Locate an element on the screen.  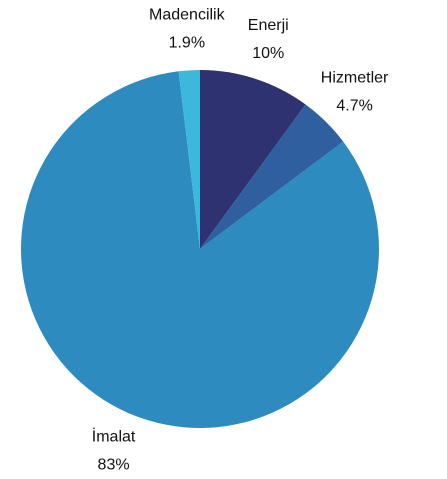
slice-value-label: 1.9% is located at coordinates (187, 43).